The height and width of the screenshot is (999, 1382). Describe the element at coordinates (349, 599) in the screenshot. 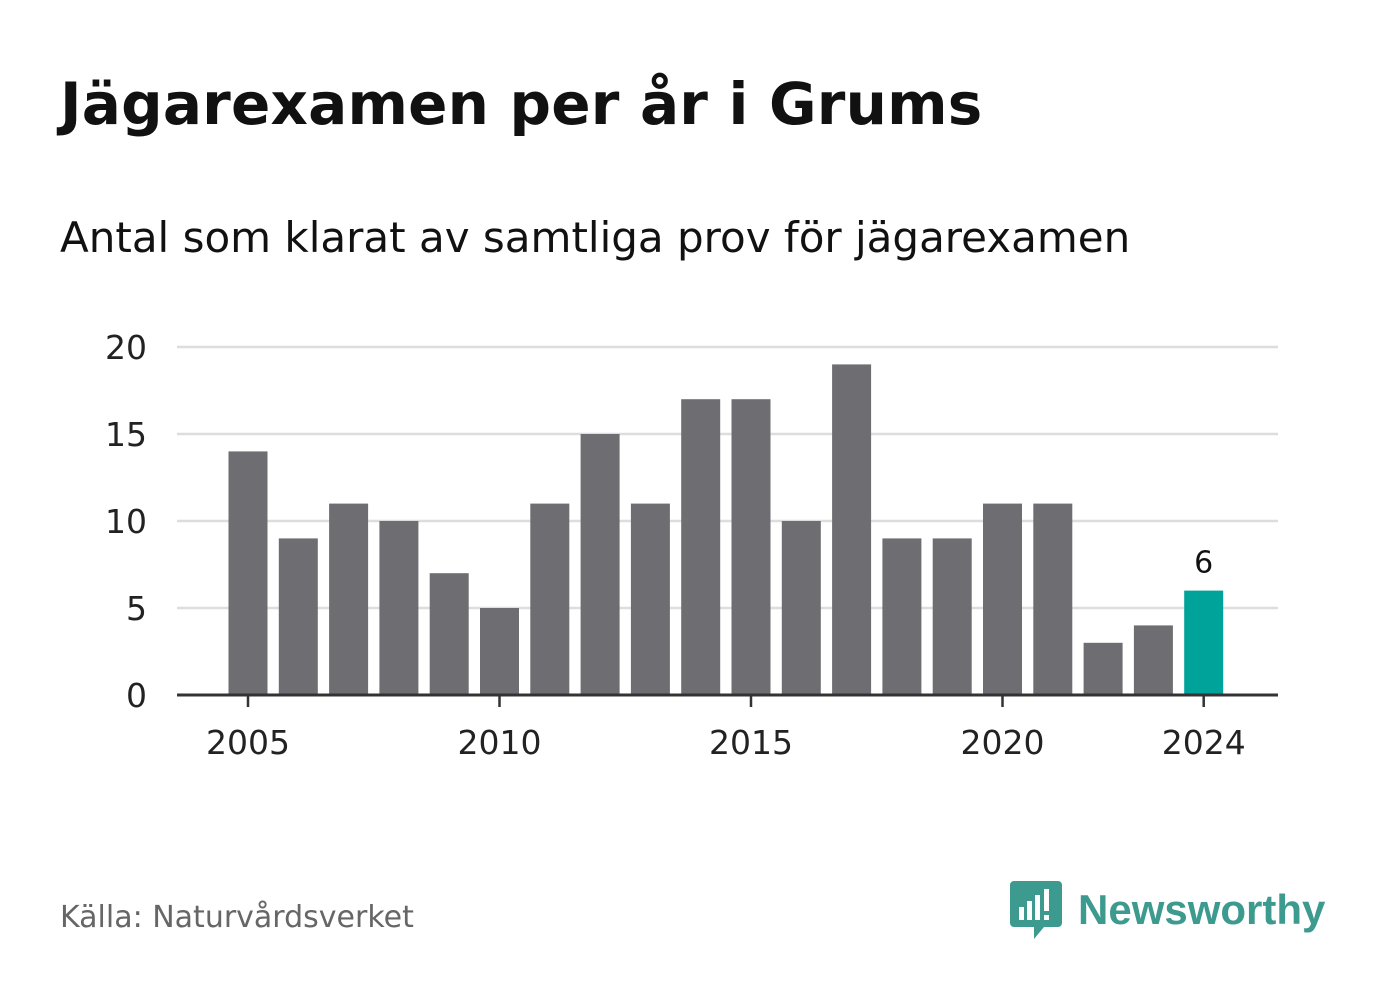

I see `bar-2007` at that location.